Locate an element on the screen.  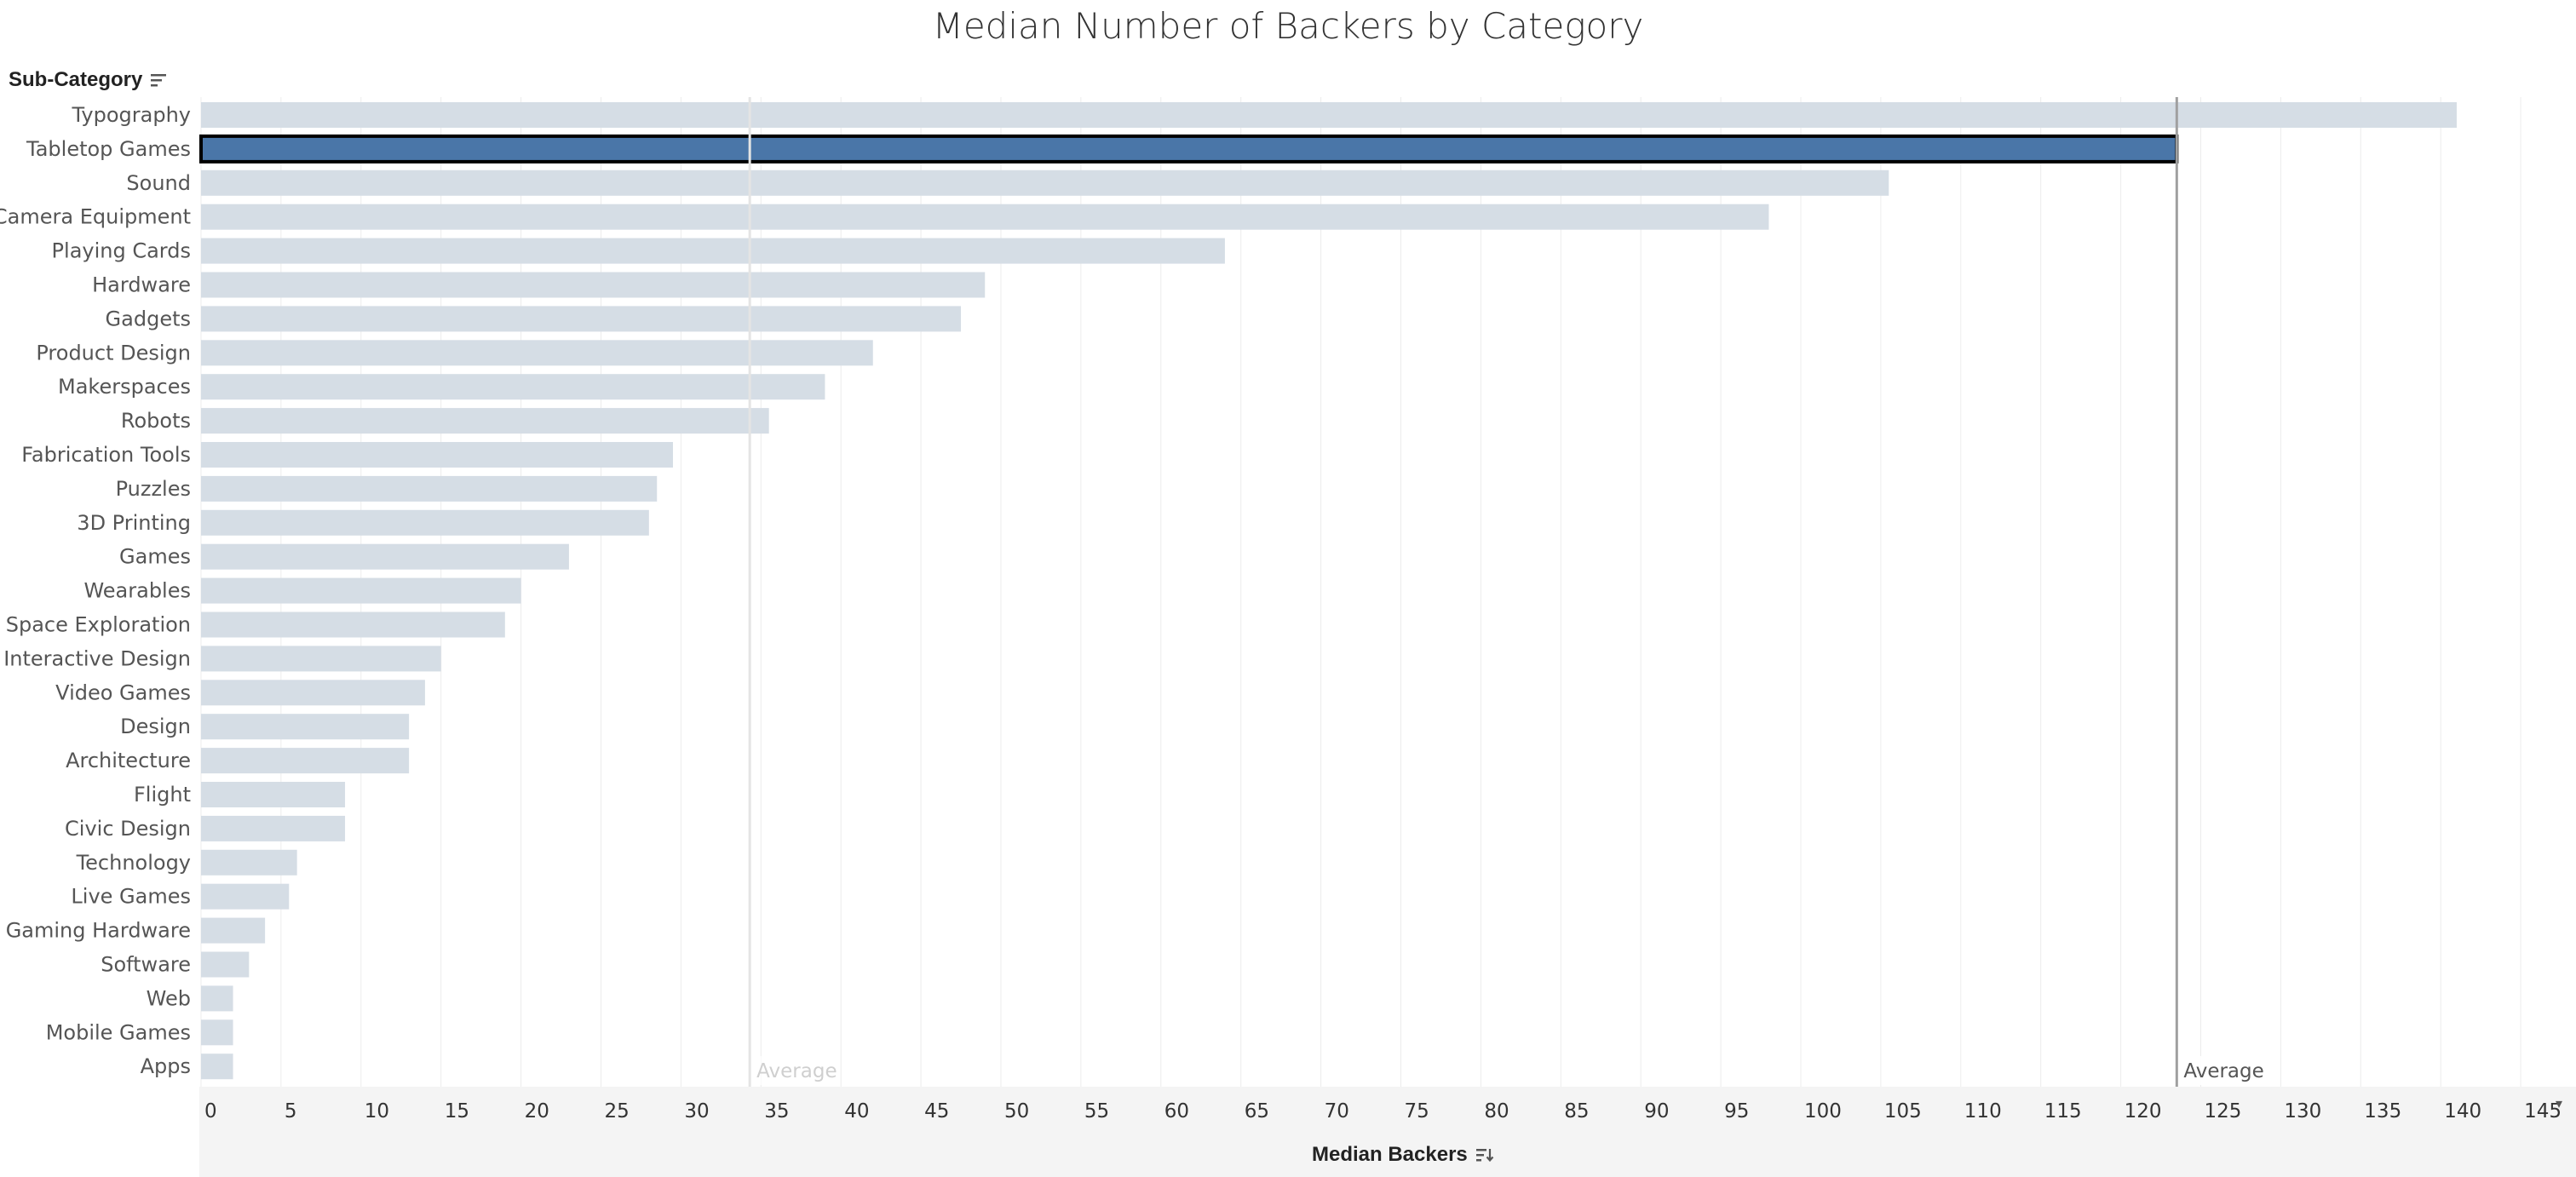
category-label: Makerspaces is located at coordinates (125, 387).